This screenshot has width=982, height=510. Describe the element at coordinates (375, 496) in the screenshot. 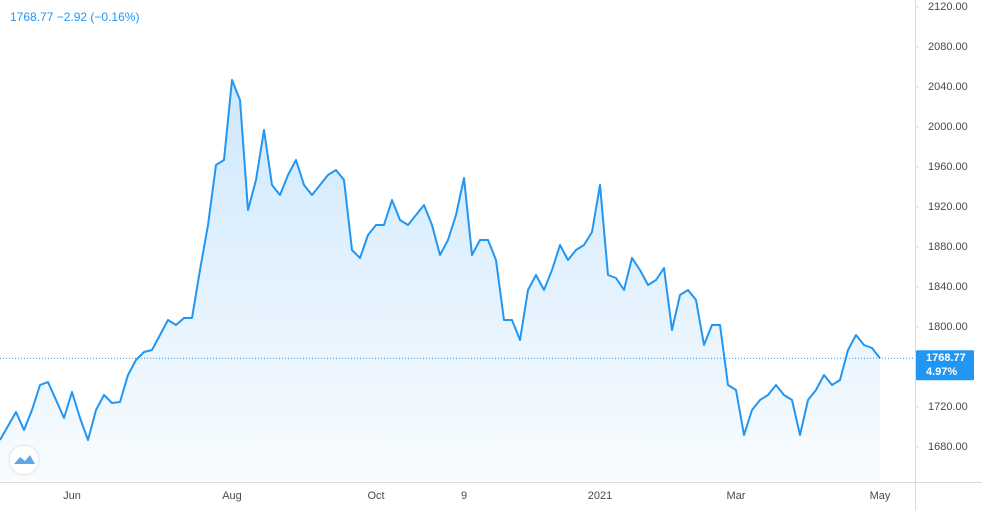

I see `x-tick-label: Oct` at that location.